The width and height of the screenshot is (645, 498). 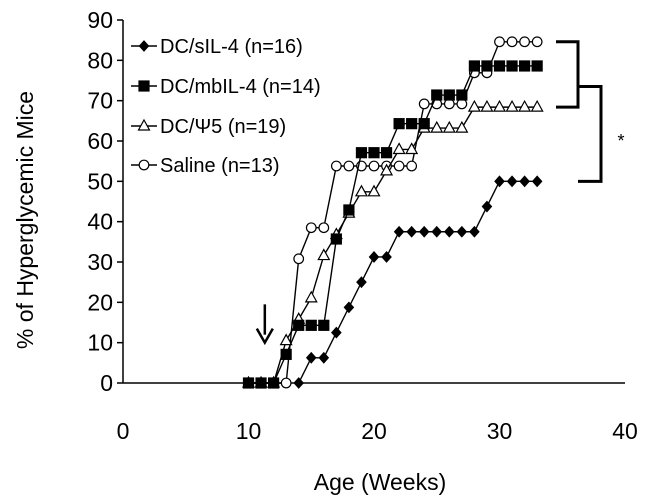 I want to click on legend-item: DC/sIL-4 (n=16), so click(x=217, y=47).